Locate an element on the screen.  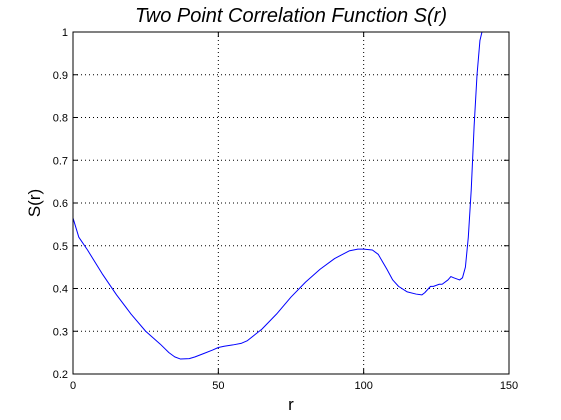
x-axis-title: r is located at coordinates (291, 404).